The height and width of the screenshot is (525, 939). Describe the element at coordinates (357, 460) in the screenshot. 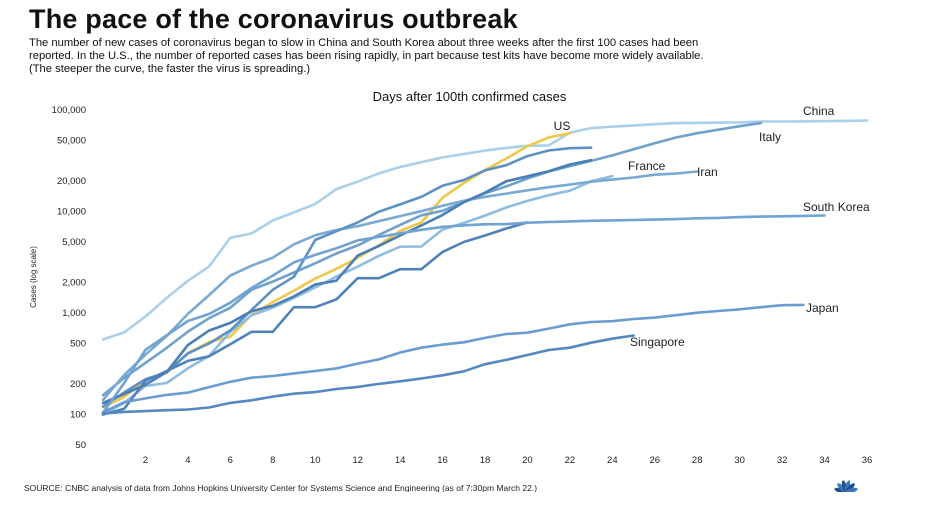

I see `x-tick-label: 12` at that location.